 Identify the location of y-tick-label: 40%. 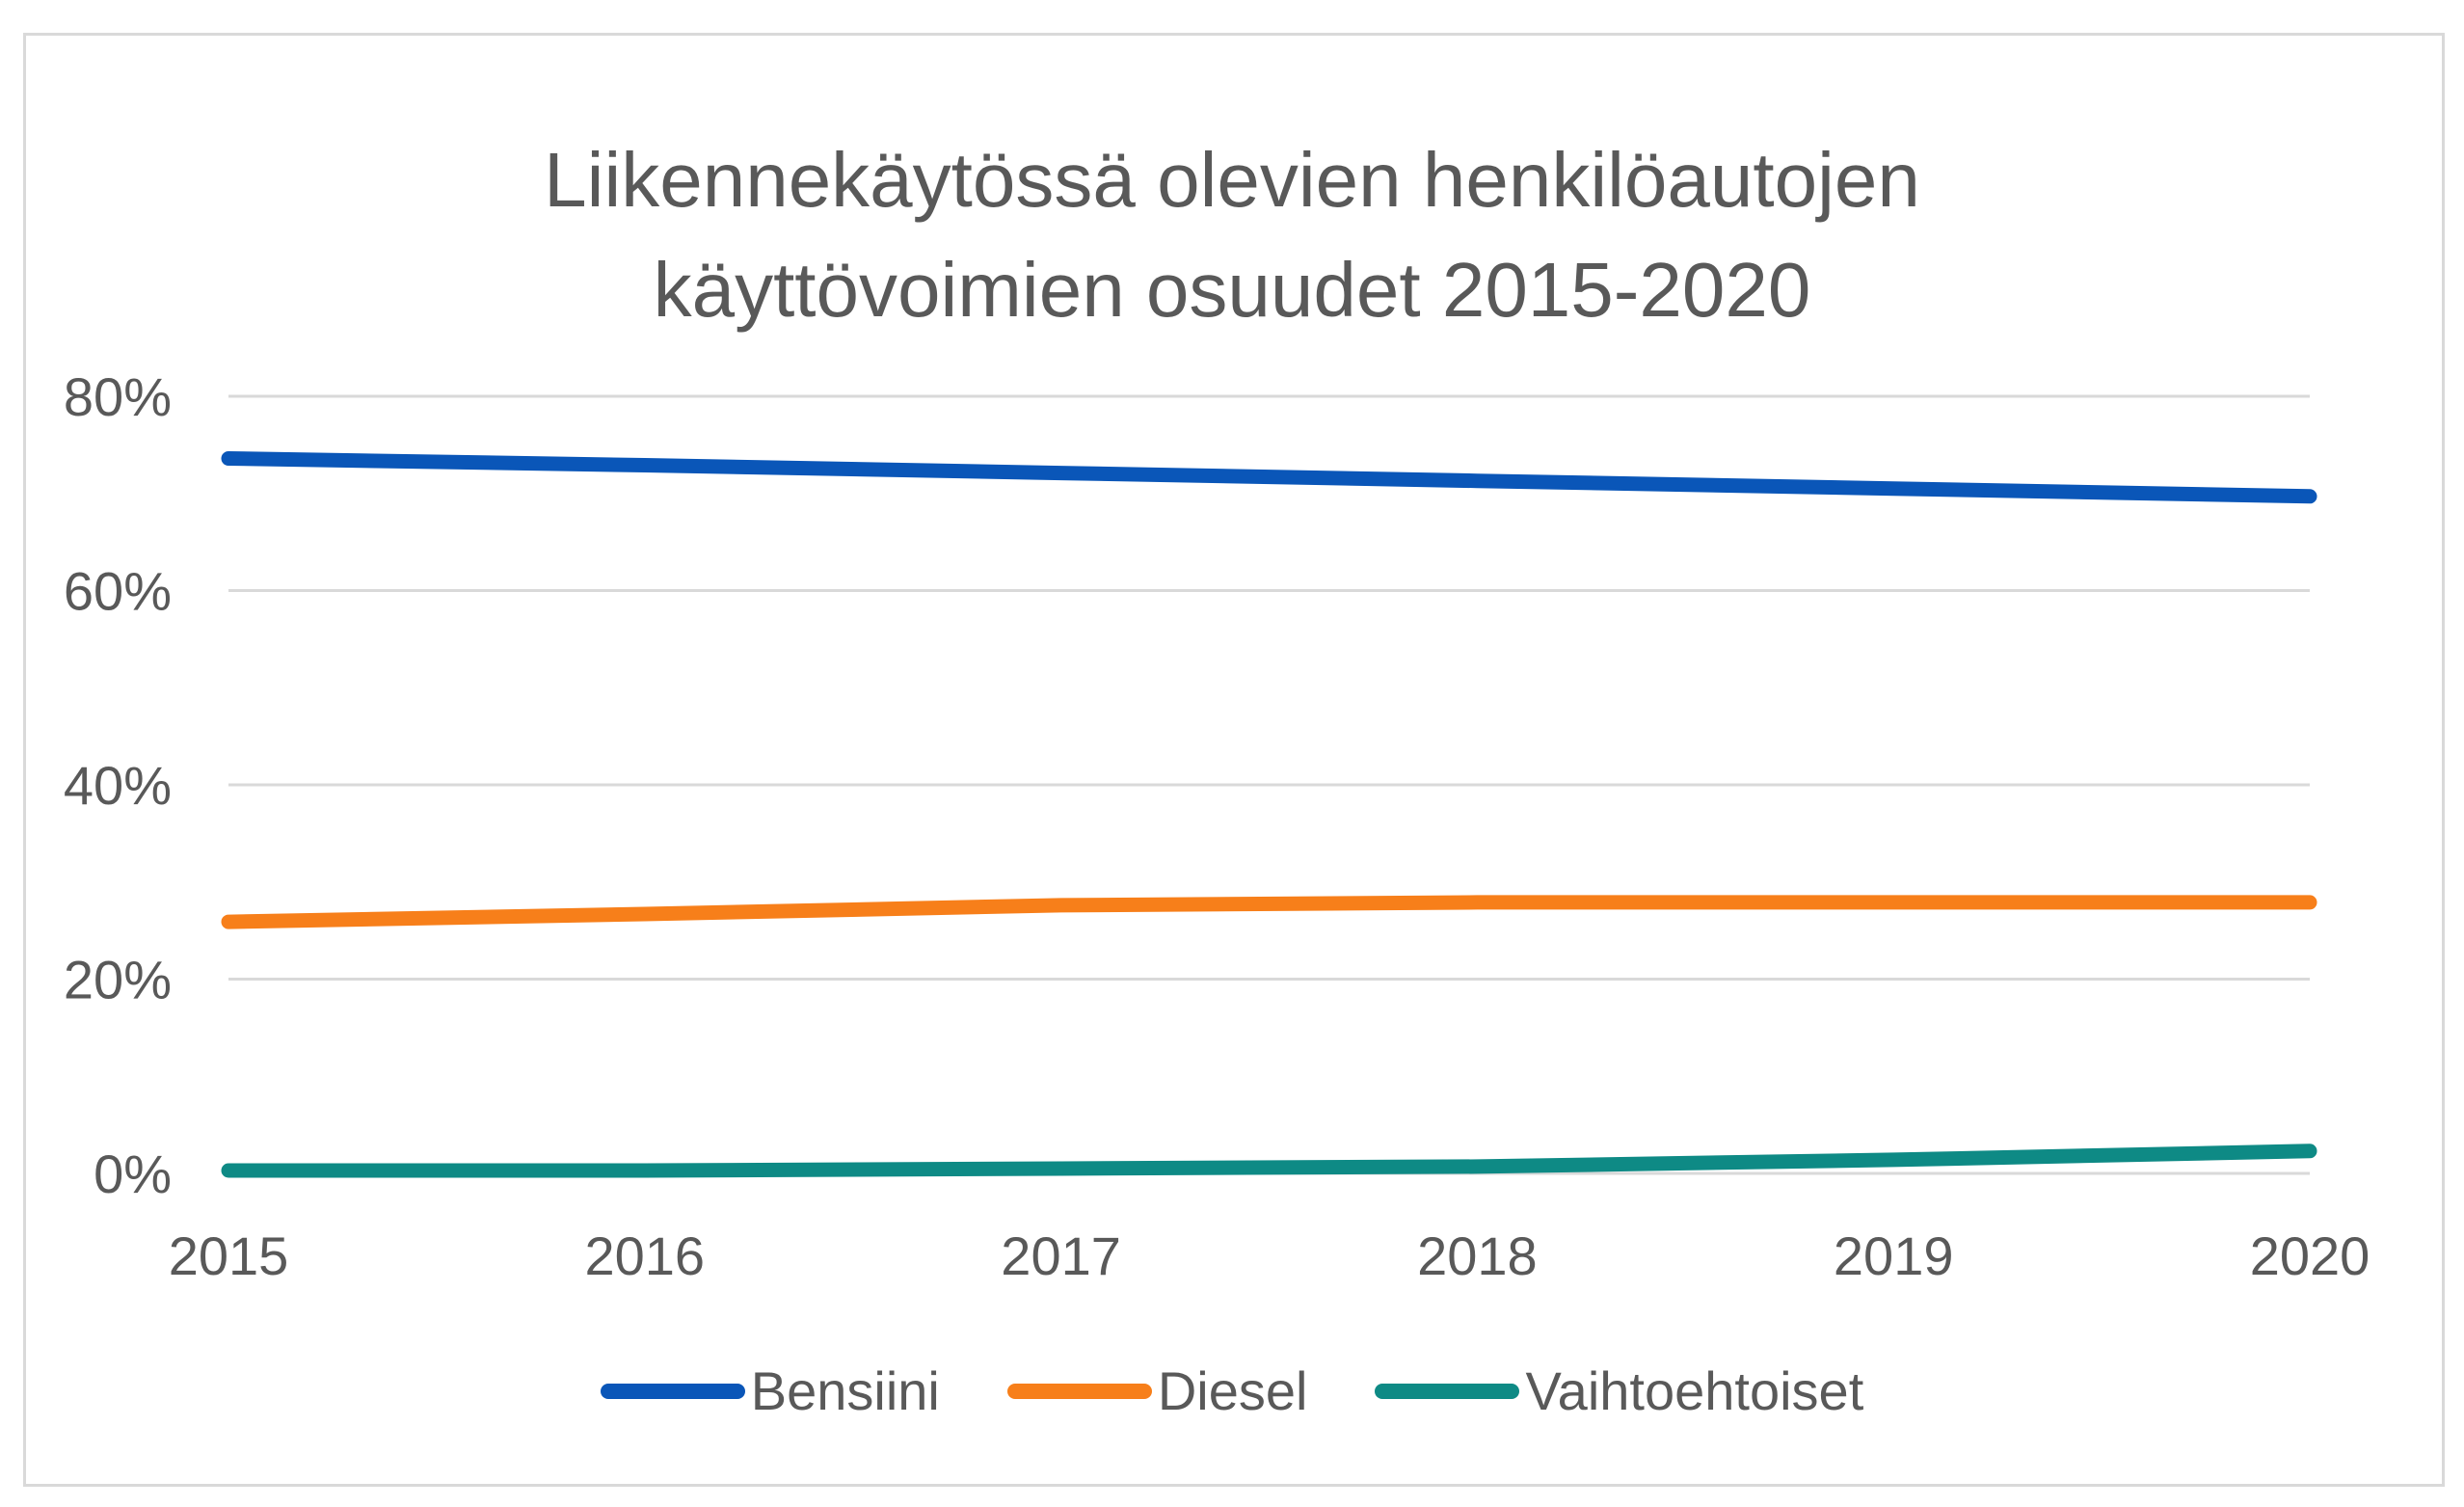
(118, 785).